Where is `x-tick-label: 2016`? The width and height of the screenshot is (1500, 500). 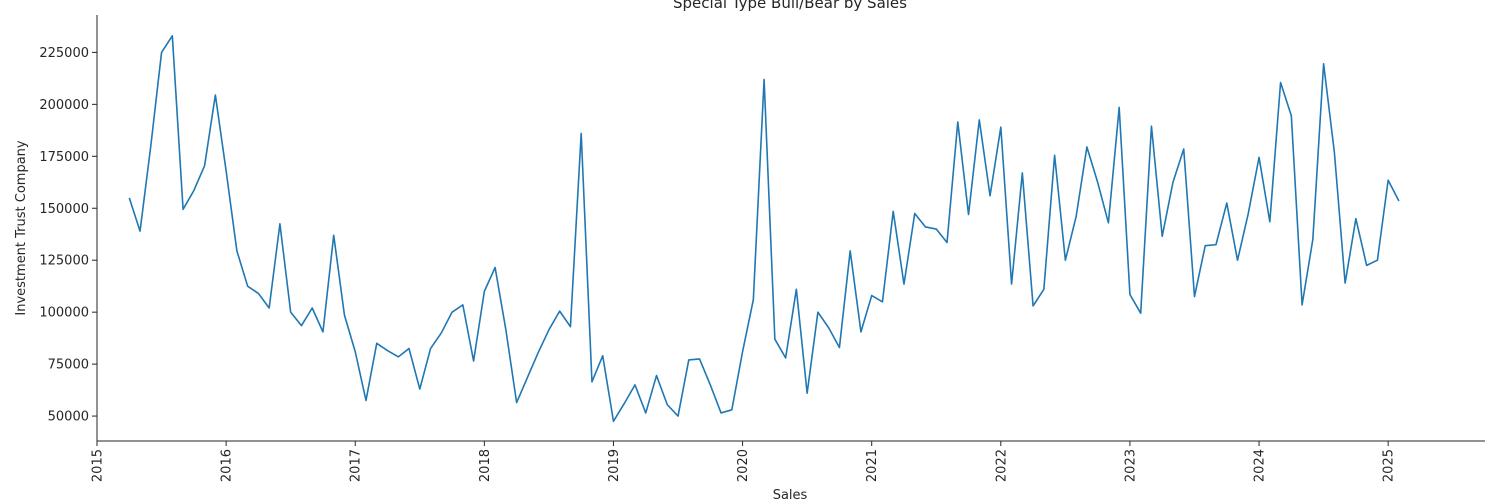
x-tick-label: 2016 is located at coordinates (227, 465).